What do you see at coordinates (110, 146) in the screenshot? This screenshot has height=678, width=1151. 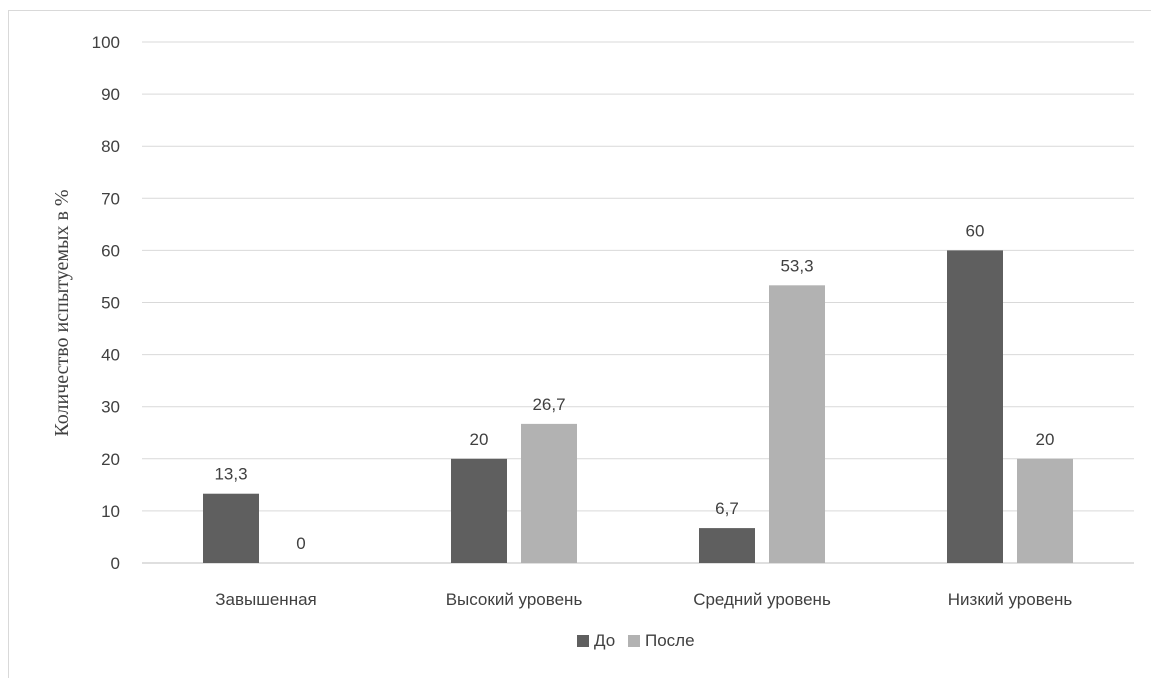 I see `y-tick-label: 80` at bounding box center [110, 146].